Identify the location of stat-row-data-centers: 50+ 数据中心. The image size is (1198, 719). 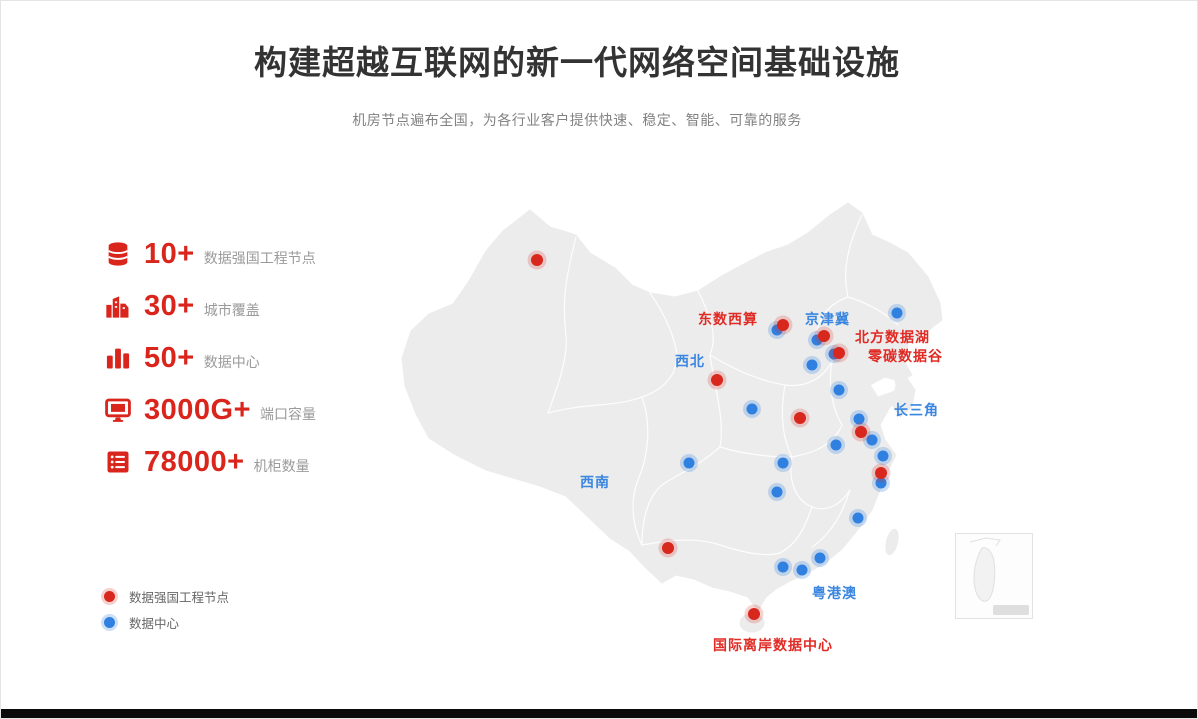
(209, 358).